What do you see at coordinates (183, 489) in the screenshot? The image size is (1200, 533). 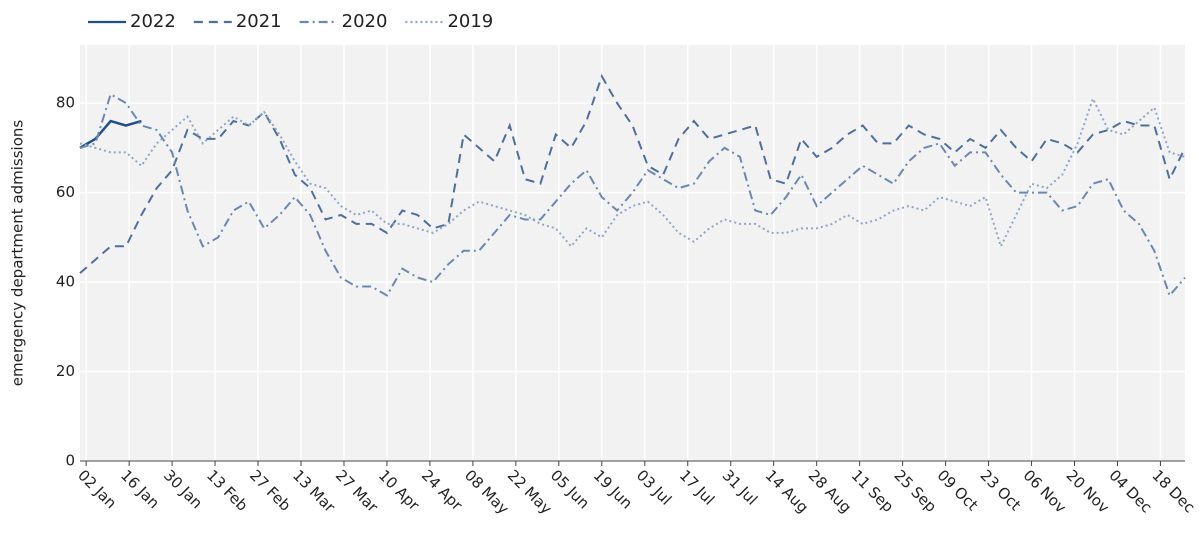 I see `x-tick-label: 30 Jan` at bounding box center [183, 489].